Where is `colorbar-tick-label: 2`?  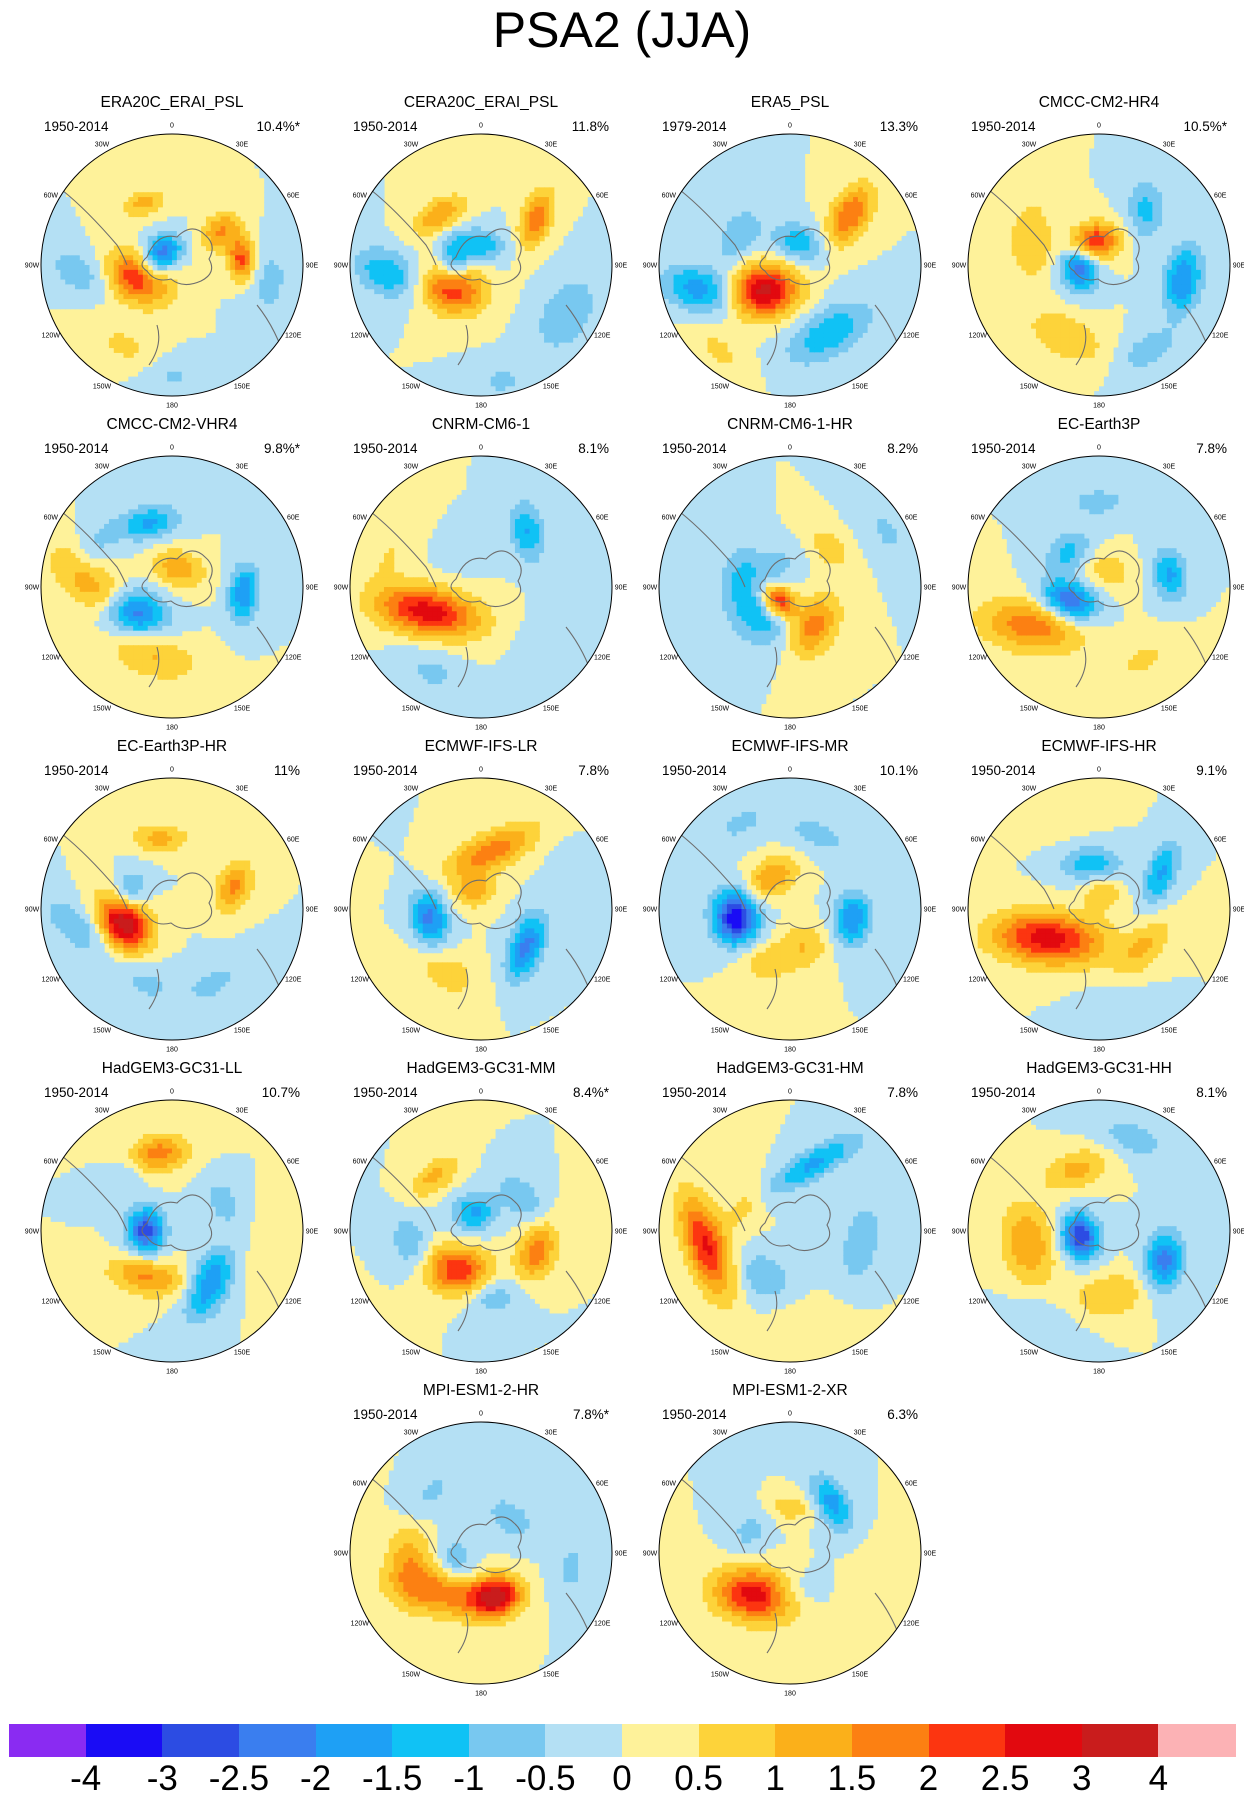
colorbar-tick-label: 2 is located at coordinates (928, 1779).